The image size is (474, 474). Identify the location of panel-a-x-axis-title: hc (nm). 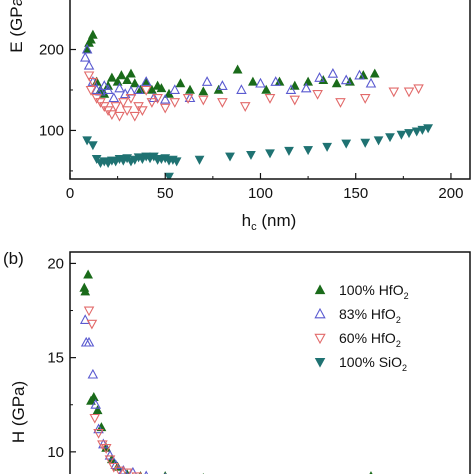
(269, 222).